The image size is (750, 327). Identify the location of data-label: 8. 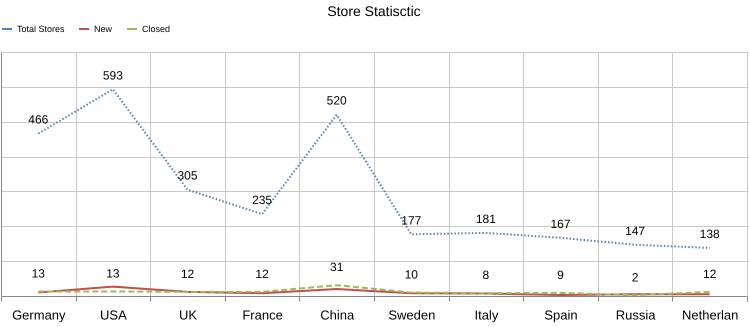
(486, 275).